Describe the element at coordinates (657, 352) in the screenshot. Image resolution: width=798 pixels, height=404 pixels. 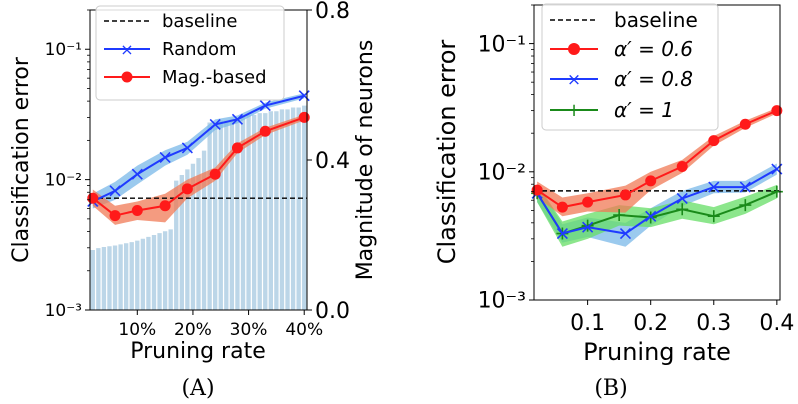
I see `panel-b-xlabel: Pruning rate` at that location.